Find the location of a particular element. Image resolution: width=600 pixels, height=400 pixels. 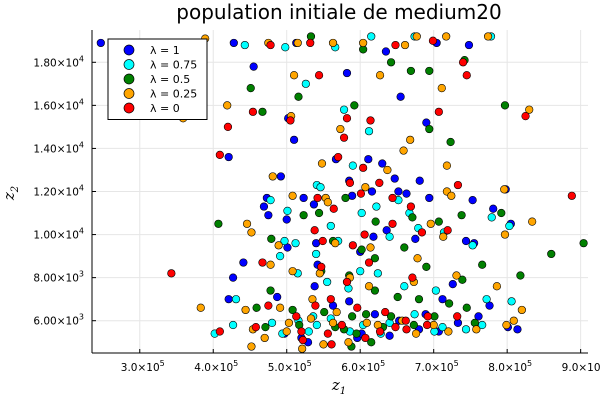

chart-title: population initiale de medium20 is located at coordinates (338, 12).